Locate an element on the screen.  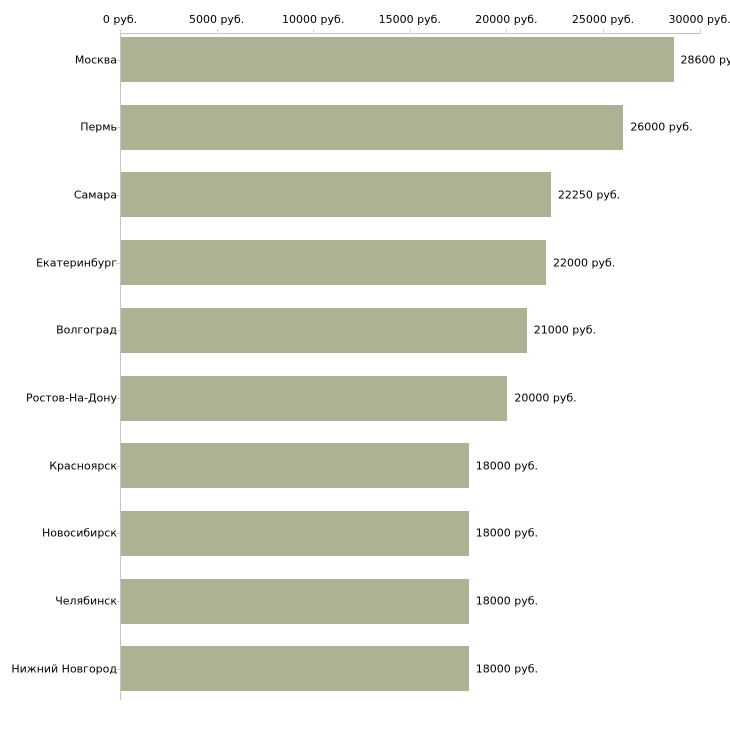
bar-category-label: Новосибирск is located at coordinates (79, 533).